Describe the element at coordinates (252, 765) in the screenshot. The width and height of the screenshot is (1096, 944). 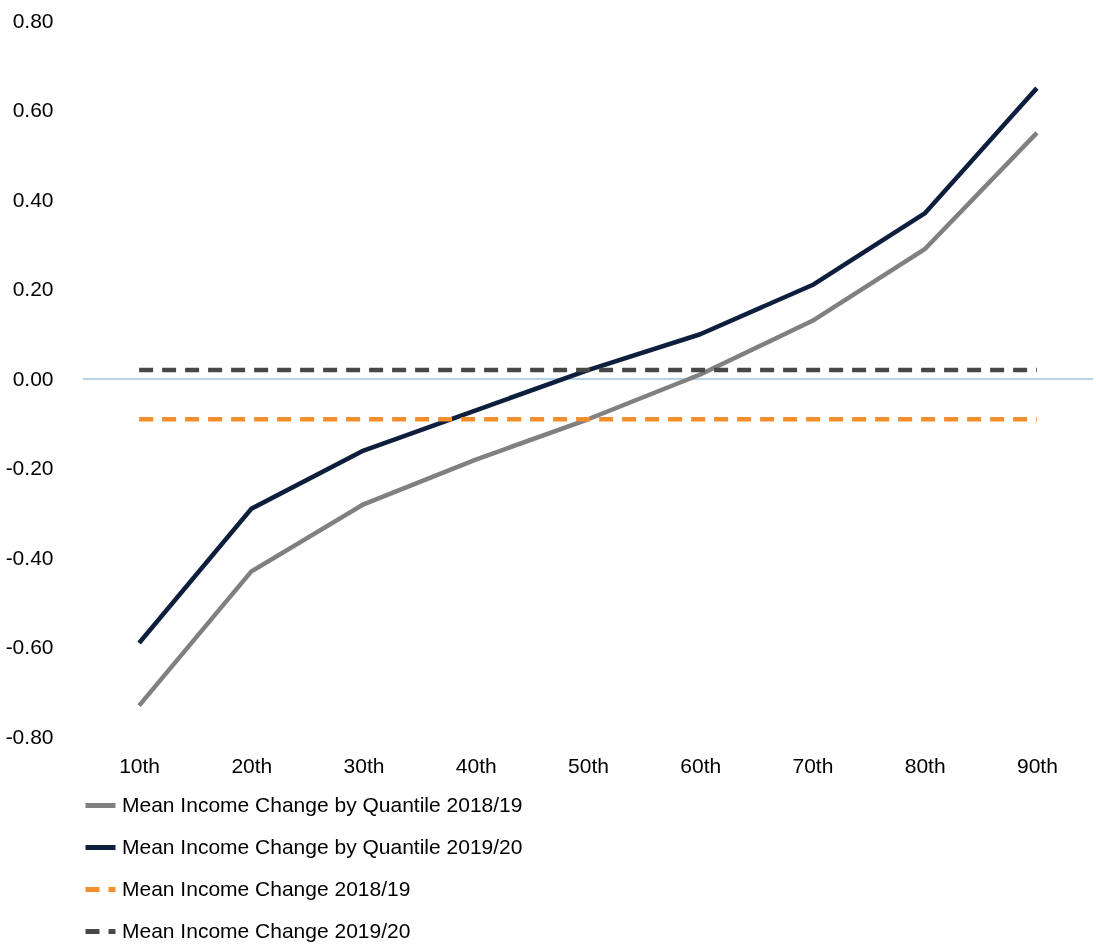
I see `x-tick-label: 20th` at that location.